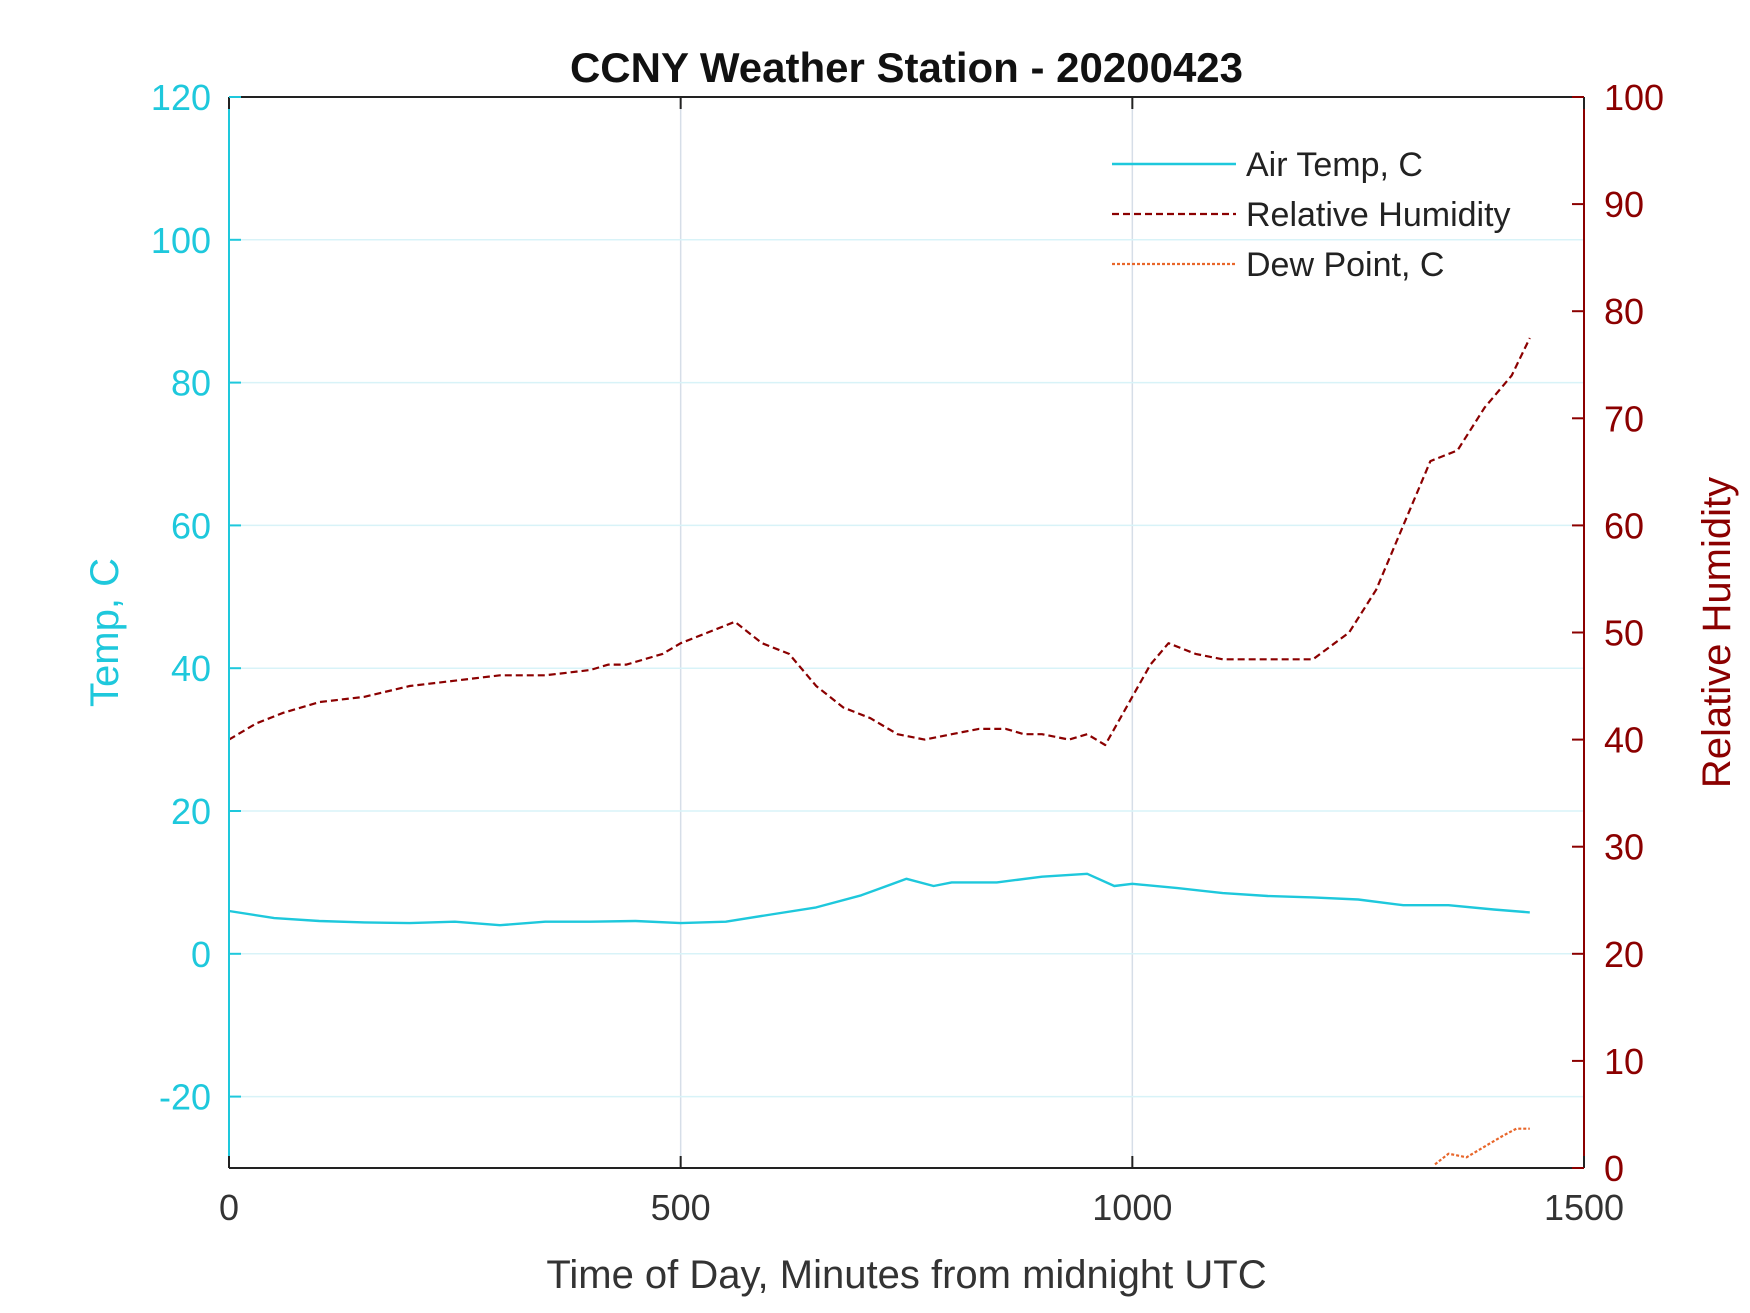  I want to click on x-tick-label: 1500, so click(1584, 1207).